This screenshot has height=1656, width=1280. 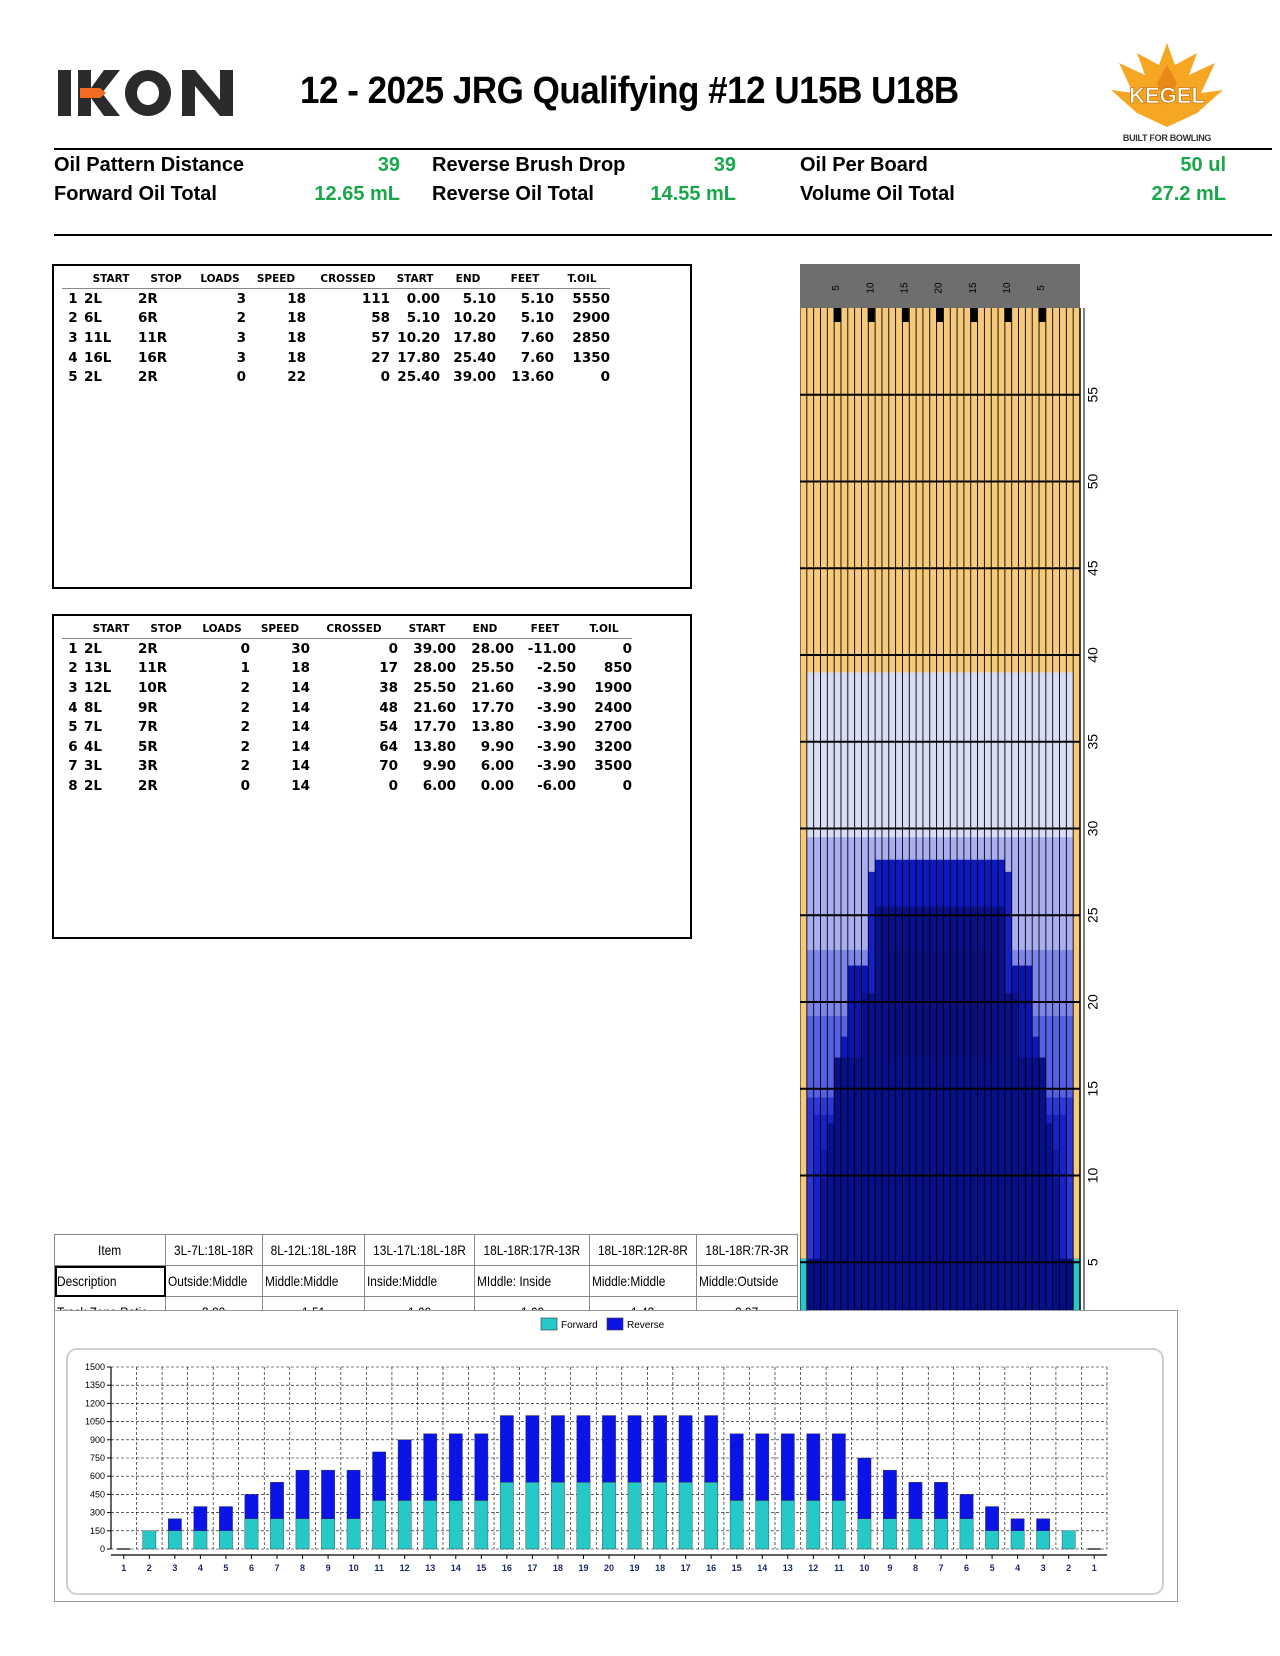 What do you see at coordinates (220, 279) in the screenshot?
I see `col-header: LOADS` at bounding box center [220, 279].